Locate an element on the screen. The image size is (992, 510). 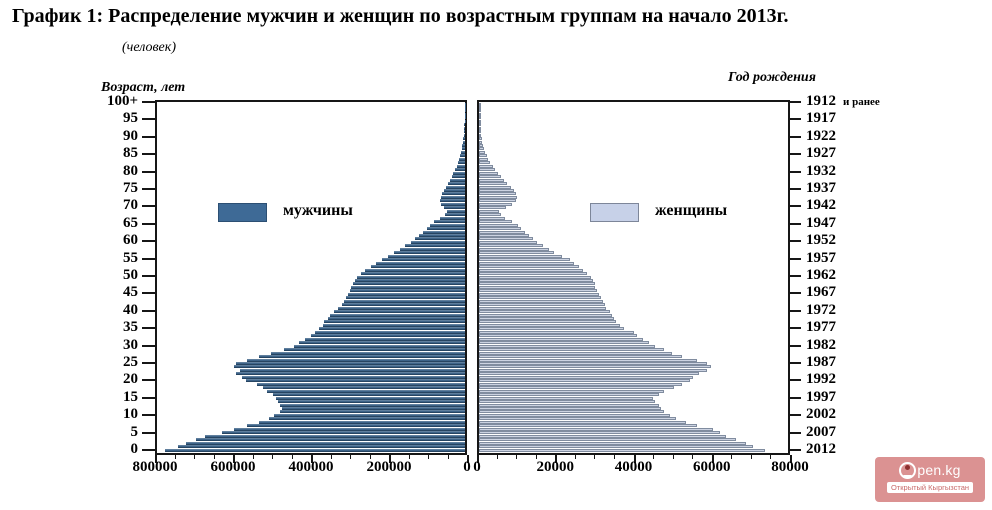
openkg-watermark: pen.kg Открытый Кыргызстан is located at coordinates (930, 479).